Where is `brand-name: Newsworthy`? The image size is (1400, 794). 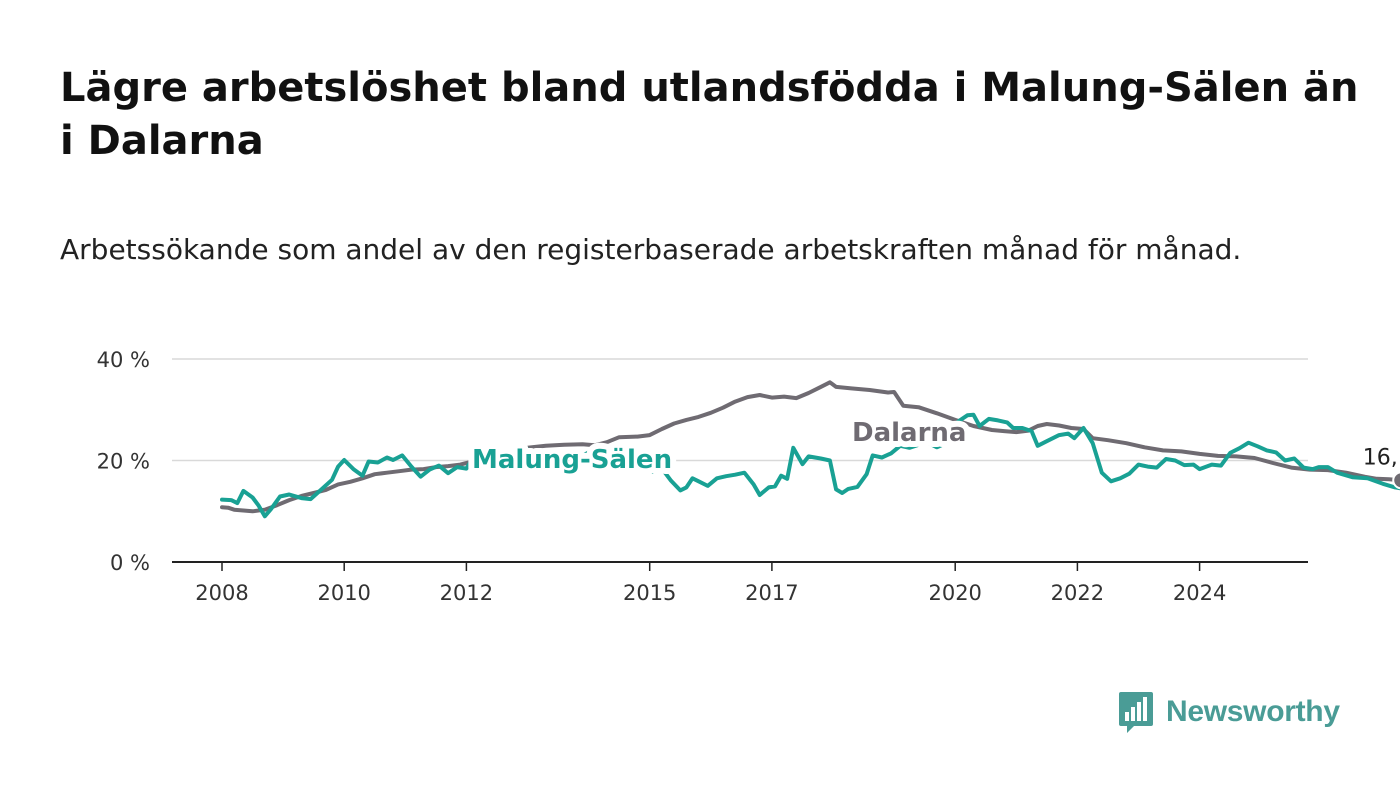 brand-name: Newsworthy is located at coordinates (1253, 711).